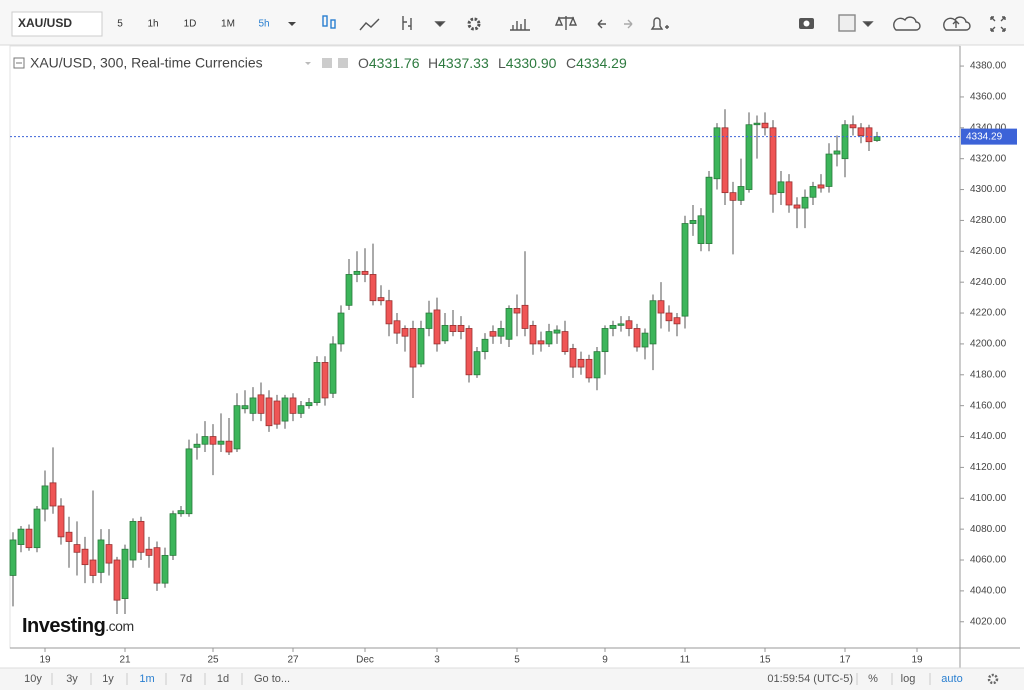 The height and width of the screenshot is (698, 1024). Describe the element at coordinates (601, 24) in the screenshot. I see `undo-icon` at that location.